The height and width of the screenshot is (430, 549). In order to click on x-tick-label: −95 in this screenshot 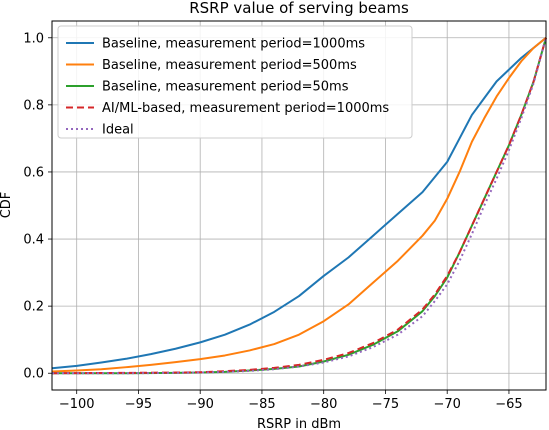, I will do `click(138, 404)`.